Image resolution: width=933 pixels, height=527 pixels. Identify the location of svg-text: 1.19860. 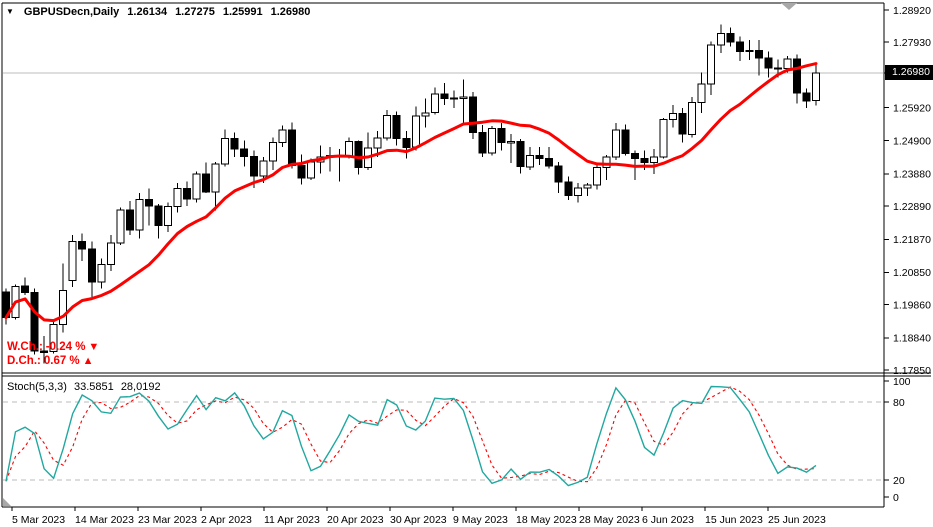
(912, 305).